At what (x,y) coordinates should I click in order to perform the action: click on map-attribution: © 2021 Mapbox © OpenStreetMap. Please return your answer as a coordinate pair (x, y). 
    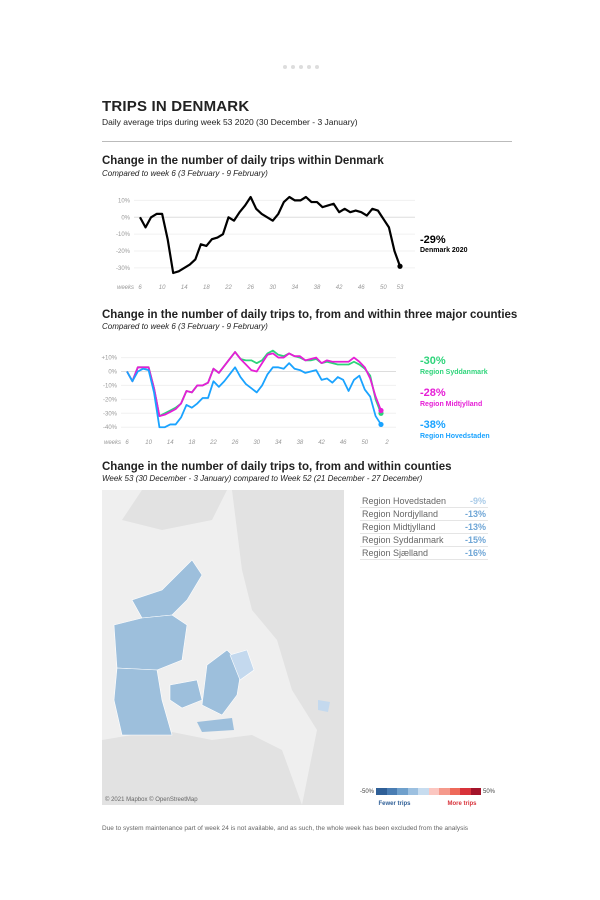
    Looking at the image, I should click on (151, 800).